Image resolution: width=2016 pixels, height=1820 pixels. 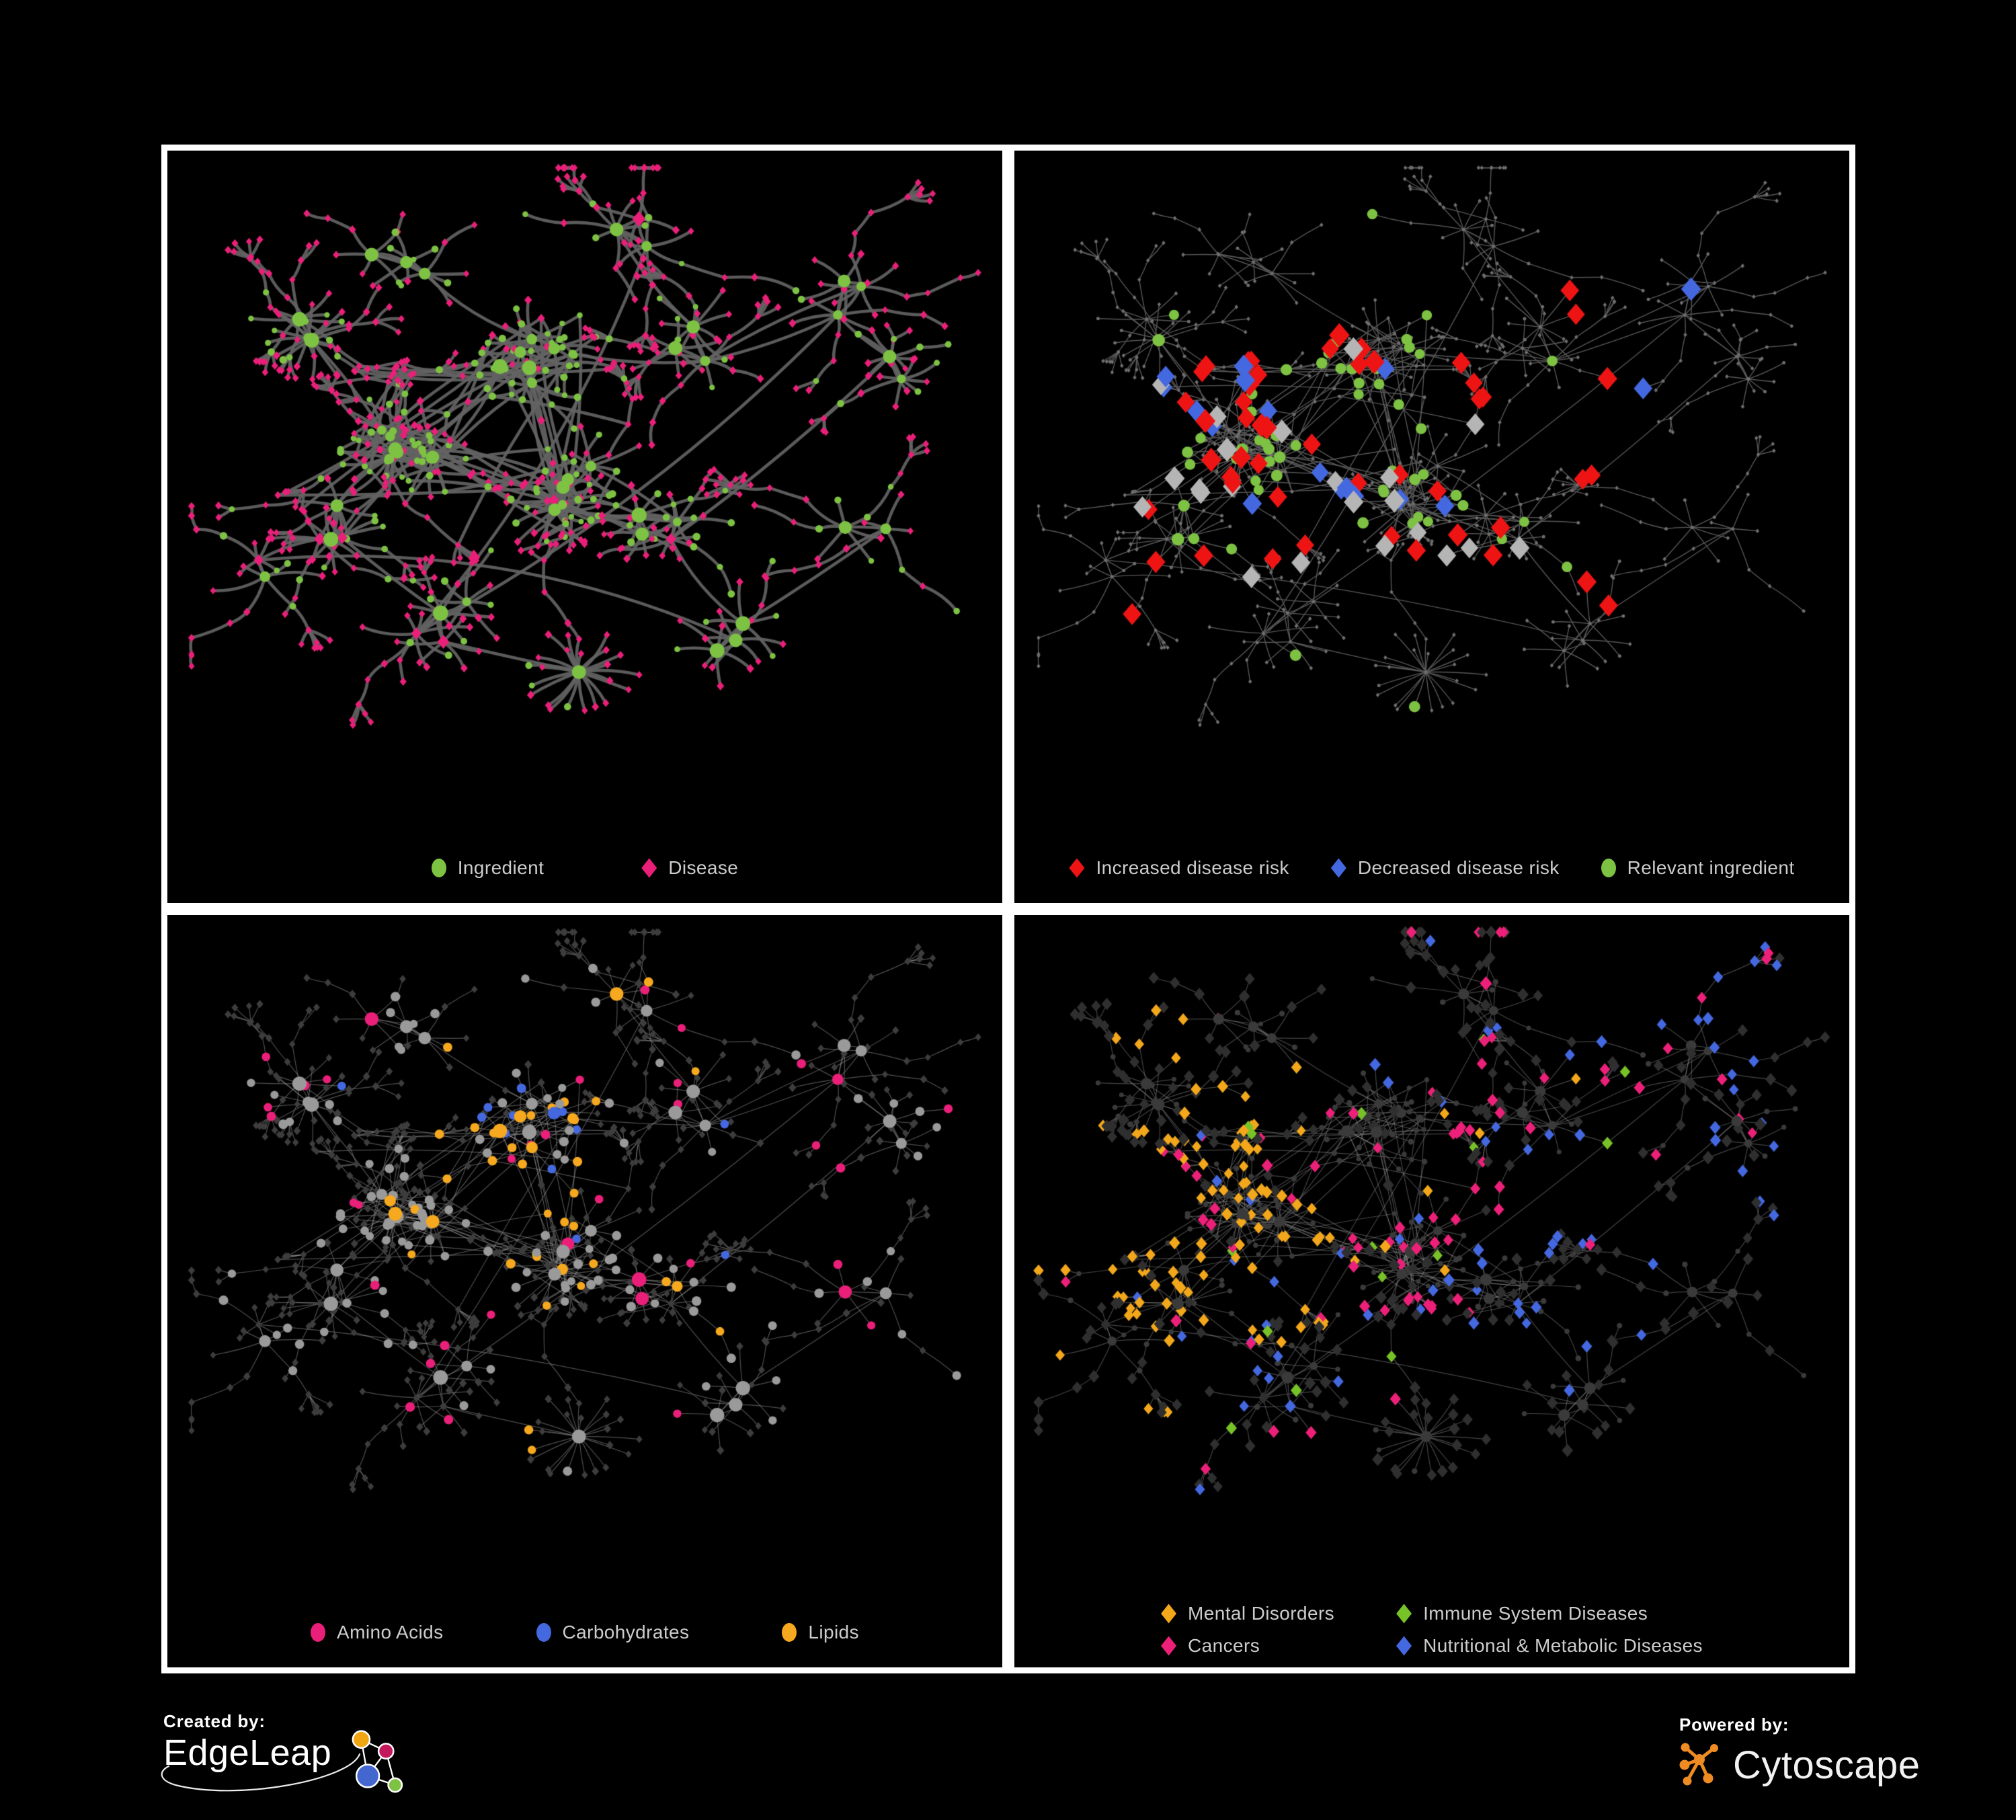 What do you see at coordinates (1404, 1646) in the screenshot?
I see `nutritional-metabolic-diamond-icon` at bounding box center [1404, 1646].